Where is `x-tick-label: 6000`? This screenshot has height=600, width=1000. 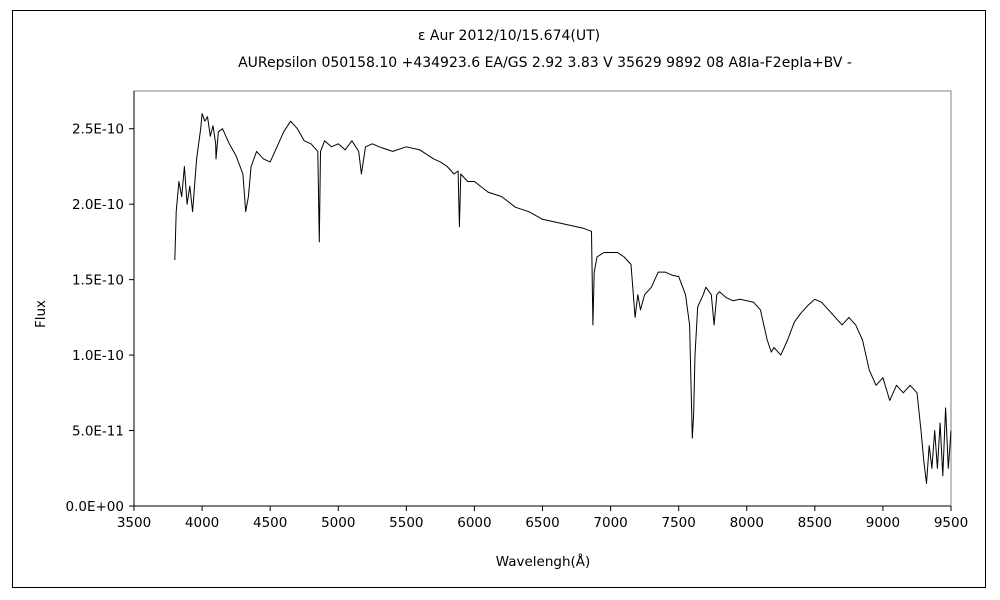
x-tick-label: 6000 is located at coordinates (474, 523).